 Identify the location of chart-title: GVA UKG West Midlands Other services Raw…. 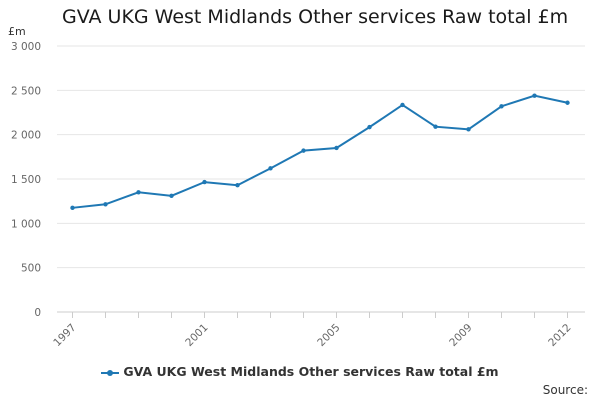
(315, 17).